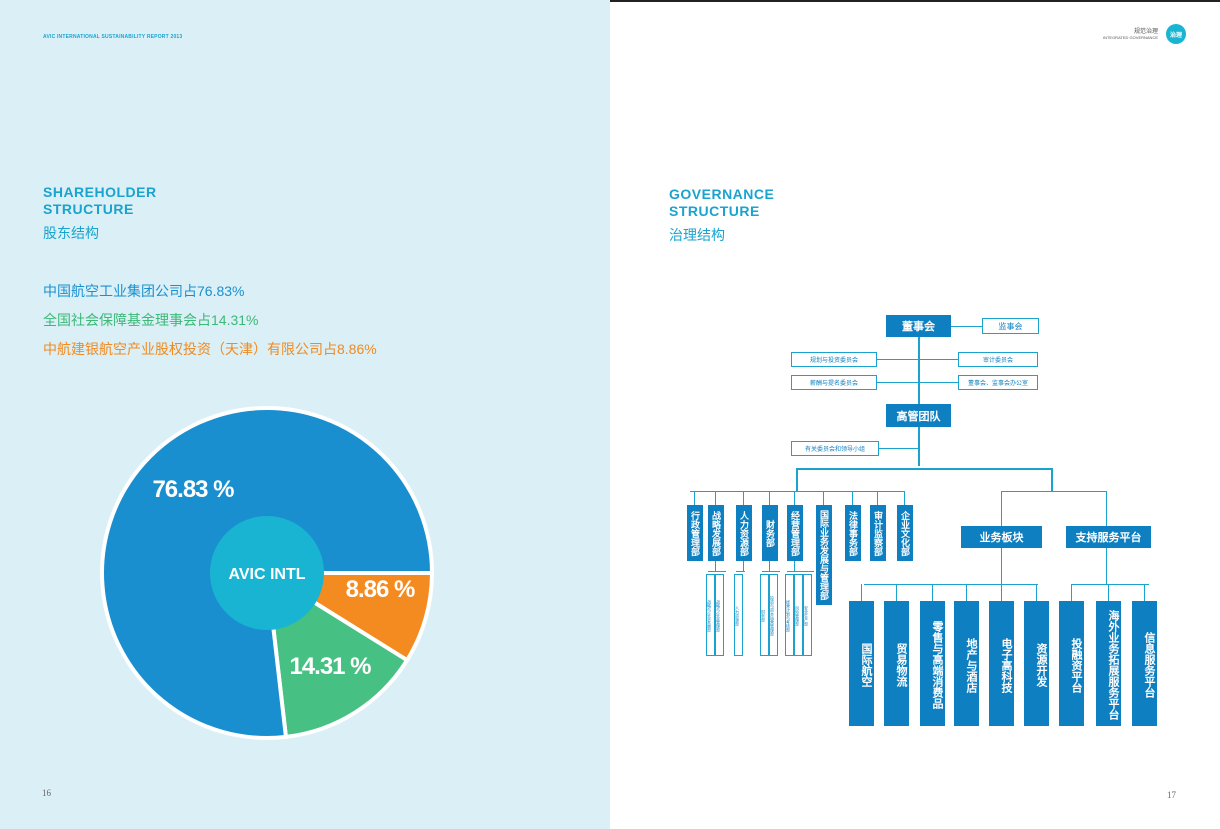  What do you see at coordinates (966, 663) in the screenshot?
I see `segment-box: 地产与酒店` at bounding box center [966, 663].